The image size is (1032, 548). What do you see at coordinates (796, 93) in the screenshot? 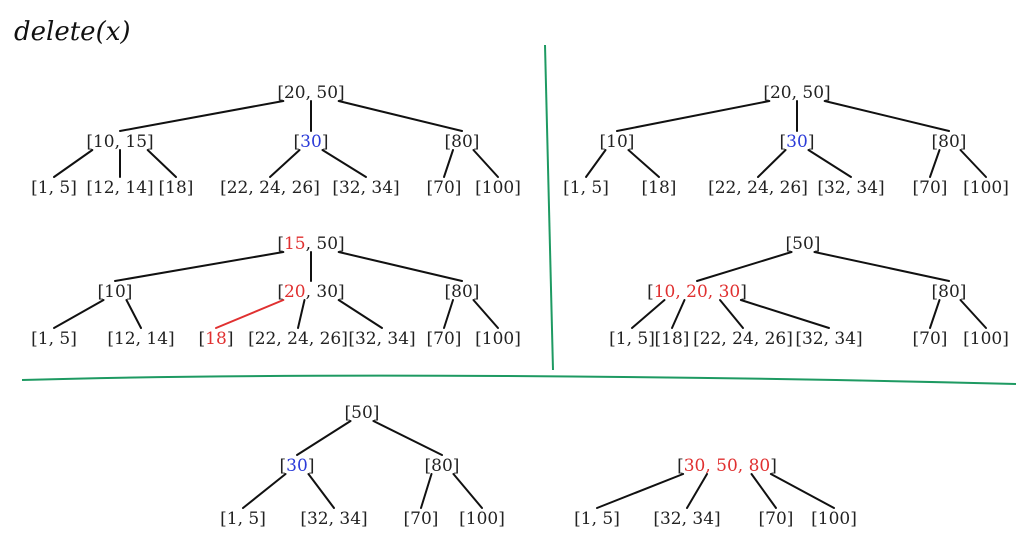
I see `tree-node-b1: [20, 50]` at bounding box center [796, 93].